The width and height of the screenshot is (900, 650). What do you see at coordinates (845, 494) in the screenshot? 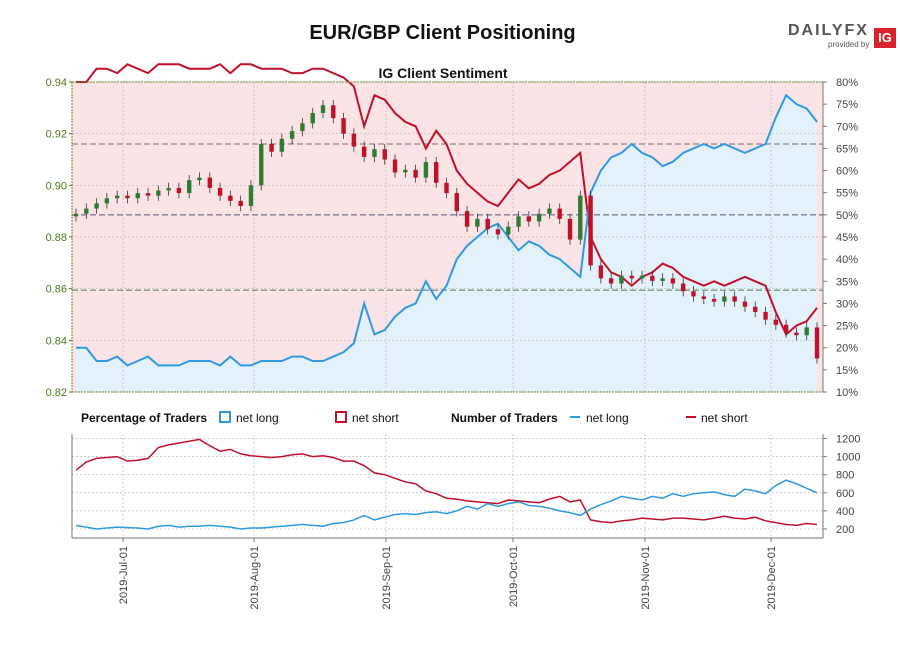
I see `trader-tick-label: 600` at bounding box center [845, 494].